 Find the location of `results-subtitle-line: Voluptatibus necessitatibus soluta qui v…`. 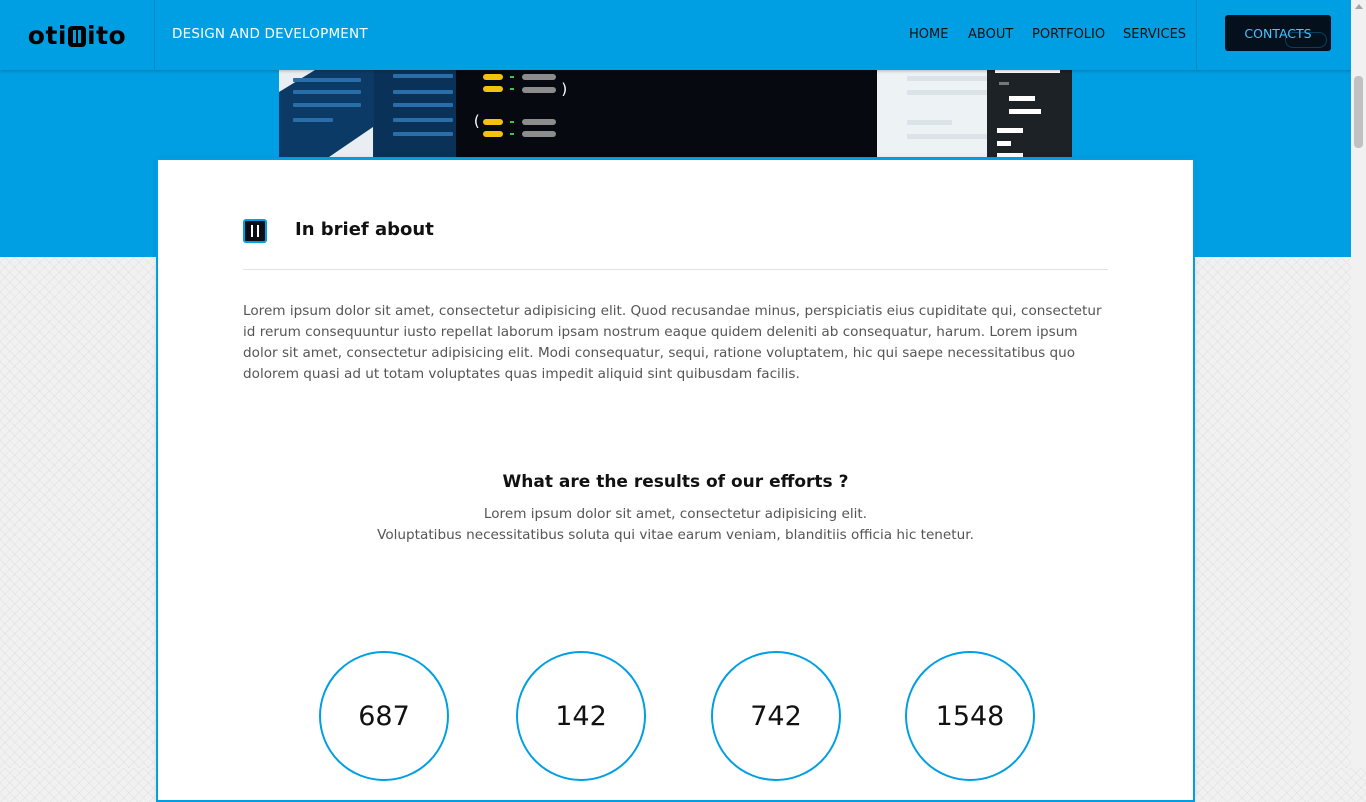

results-subtitle-line: Voluptatibus necessitatibus soluta qui v… is located at coordinates (675, 535).